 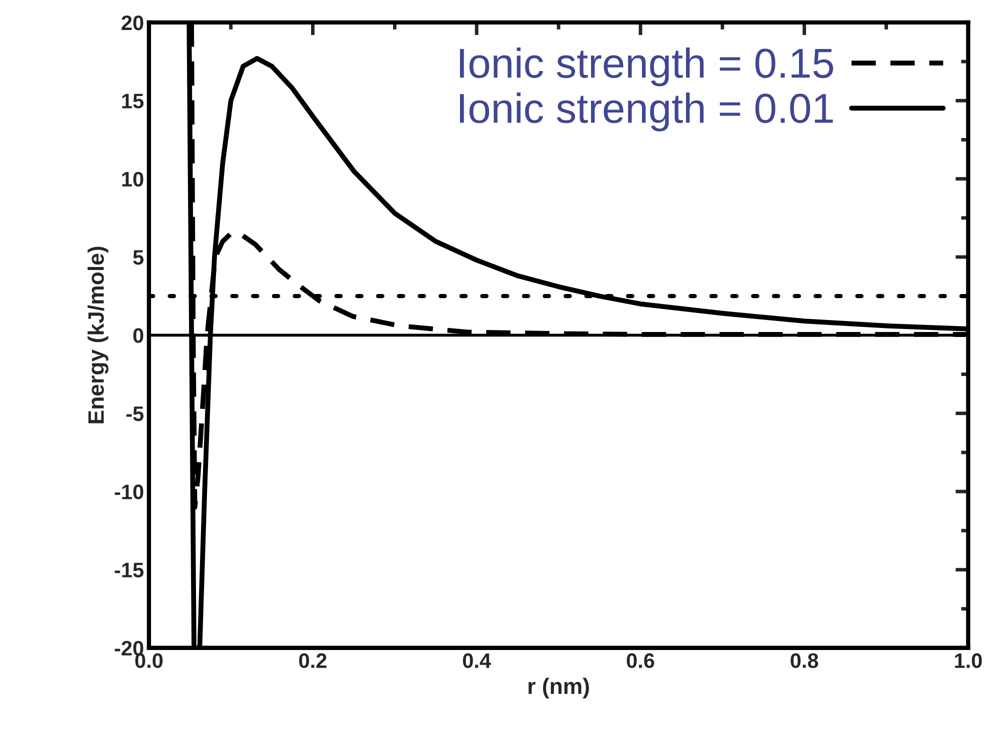 I want to click on y-tick-label: -20, so click(x=129, y=648).